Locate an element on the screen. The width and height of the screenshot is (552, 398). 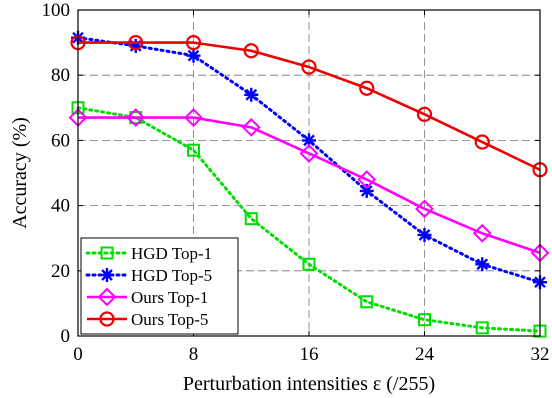
legend-item: HGD Top-1 is located at coordinates (148, 253).